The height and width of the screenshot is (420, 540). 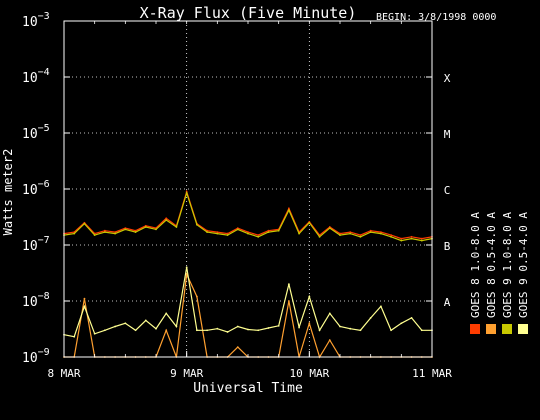 What do you see at coordinates (36, 244) in the screenshot?
I see `y-tick-label: 10⁻⁷` at bounding box center [36, 244].